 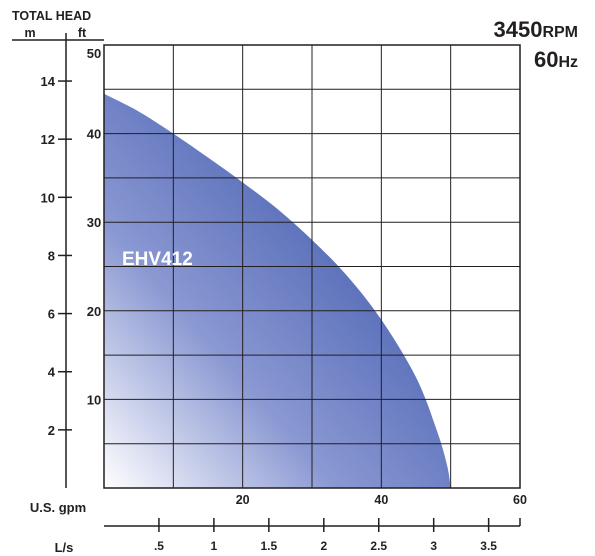 I want to click on ft-tick-label: 50, so click(x=94, y=53).